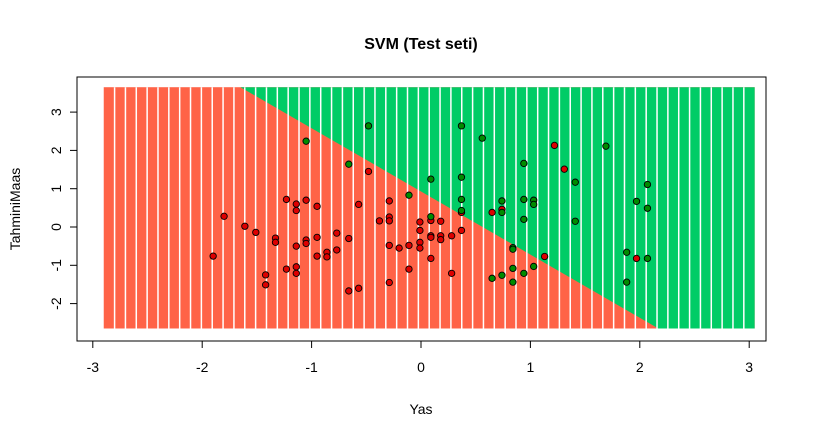 Image resolution: width=822 pixels, height=443 pixels. Describe the element at coordinates (749, 367) in the screenshot. I see `x-tick-label: 3` at that location.